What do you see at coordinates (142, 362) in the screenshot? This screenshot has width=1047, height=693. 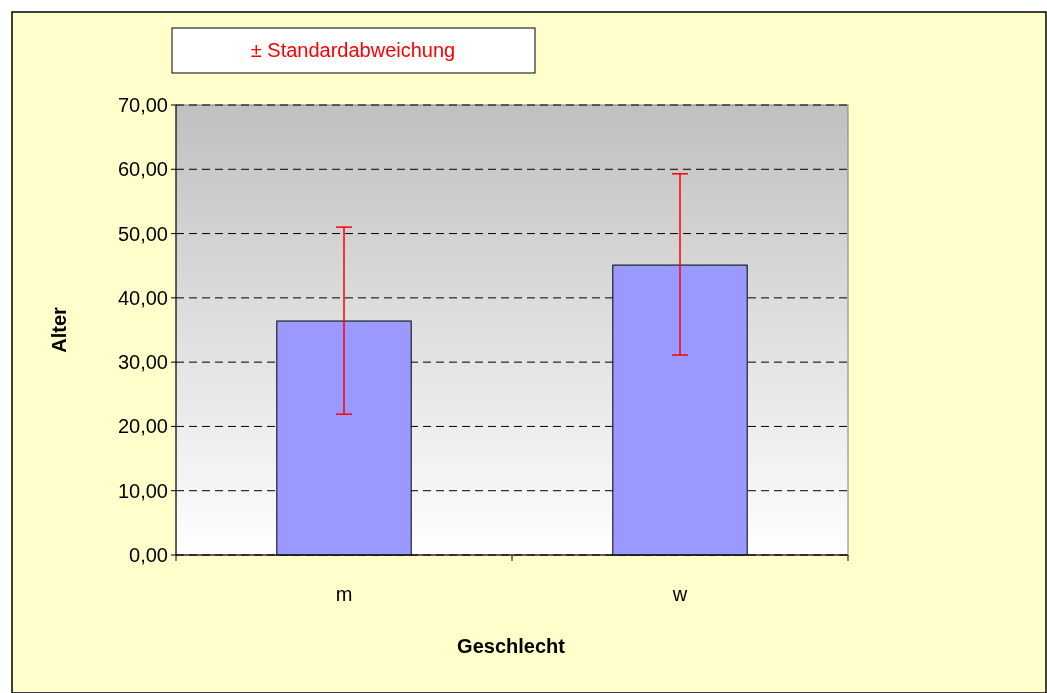 I see `y-tick-label: 30,00` at bounding box center [142, 362].